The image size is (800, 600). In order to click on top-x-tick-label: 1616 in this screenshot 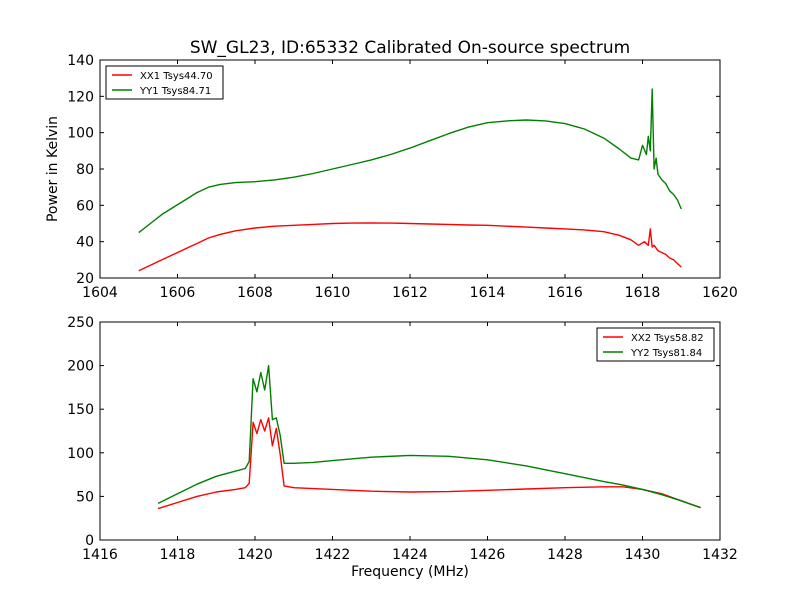, I will do `click(565, 293)`.